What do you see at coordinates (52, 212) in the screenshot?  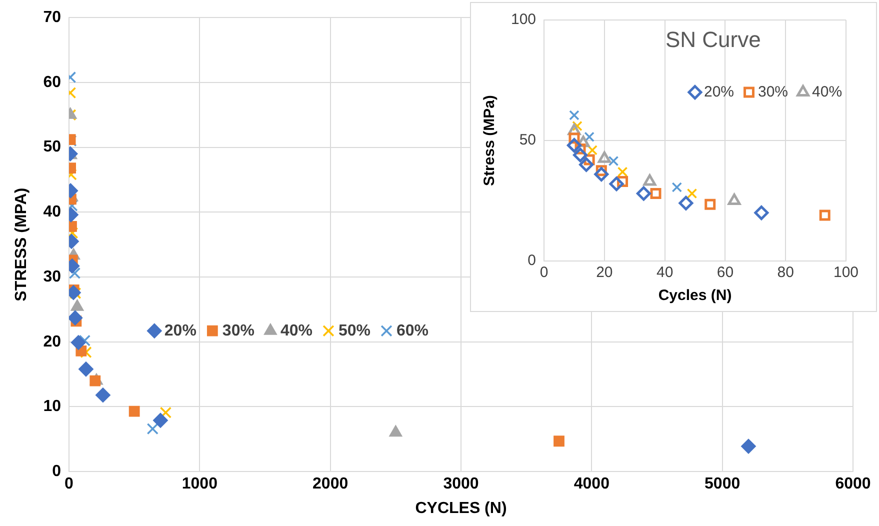 I see `y-tick-label: 40` at bounding box center [52, 212].